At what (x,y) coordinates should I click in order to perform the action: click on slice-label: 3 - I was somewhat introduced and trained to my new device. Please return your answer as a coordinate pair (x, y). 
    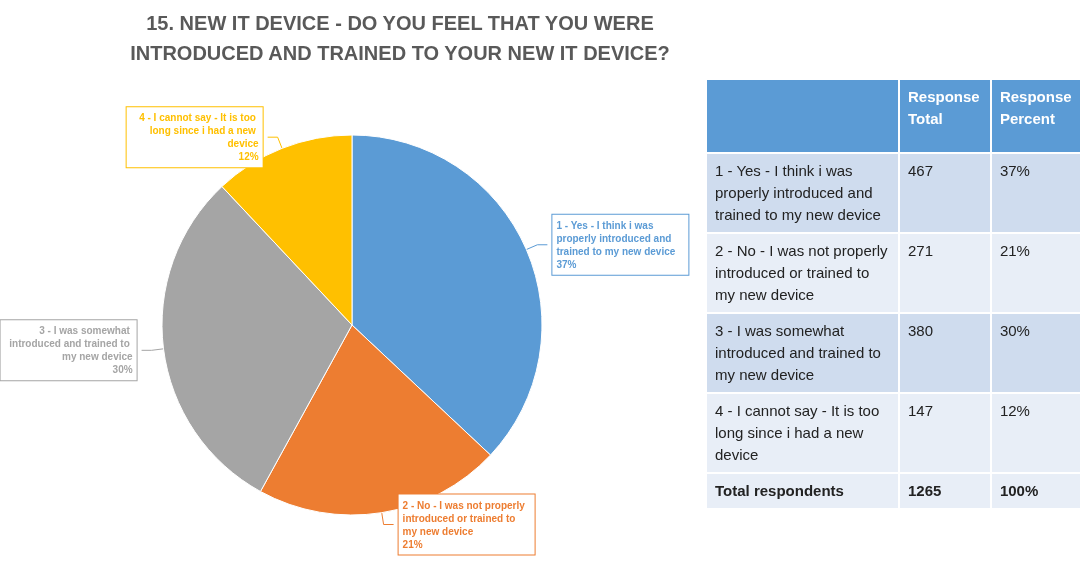
    Looking at the image, I should click on (71, 344).